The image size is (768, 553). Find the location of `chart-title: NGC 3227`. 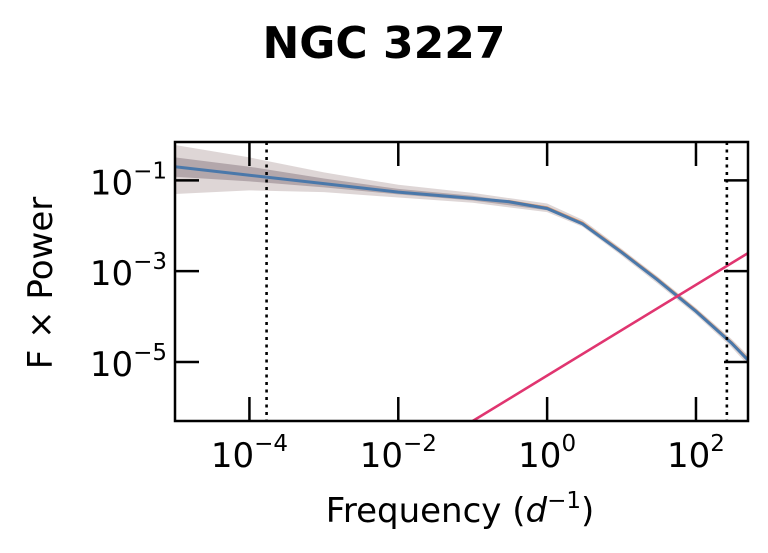

chart-title: NGC 3227 is located at coordinates (383, 43).